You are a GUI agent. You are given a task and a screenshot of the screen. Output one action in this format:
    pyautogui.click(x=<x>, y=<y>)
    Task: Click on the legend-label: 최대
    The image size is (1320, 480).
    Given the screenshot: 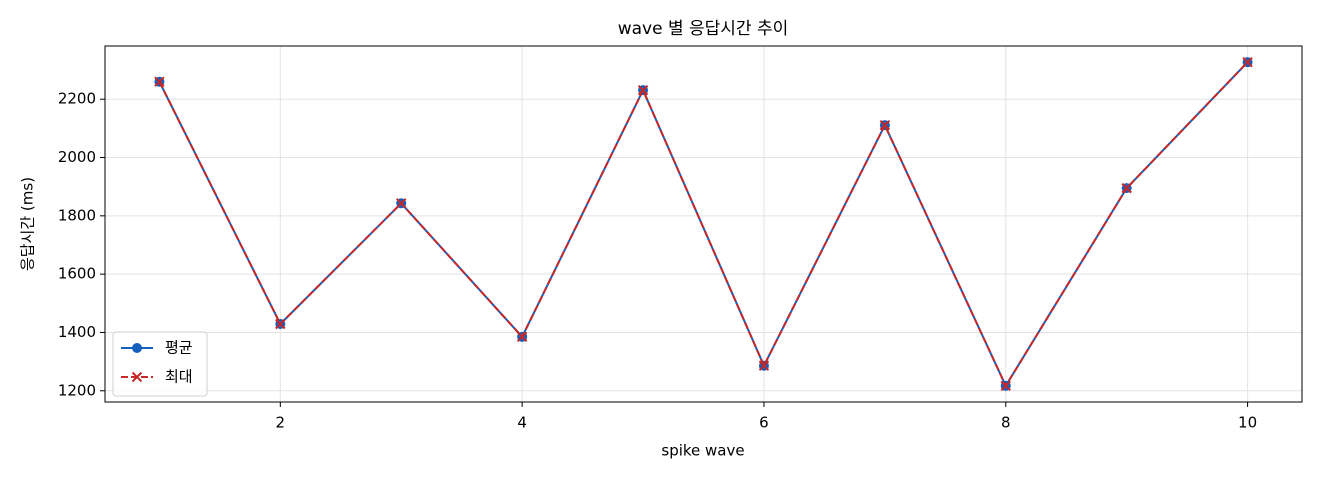 What is the action you would take?
    pyautogui.click(x=179, y=377)
    